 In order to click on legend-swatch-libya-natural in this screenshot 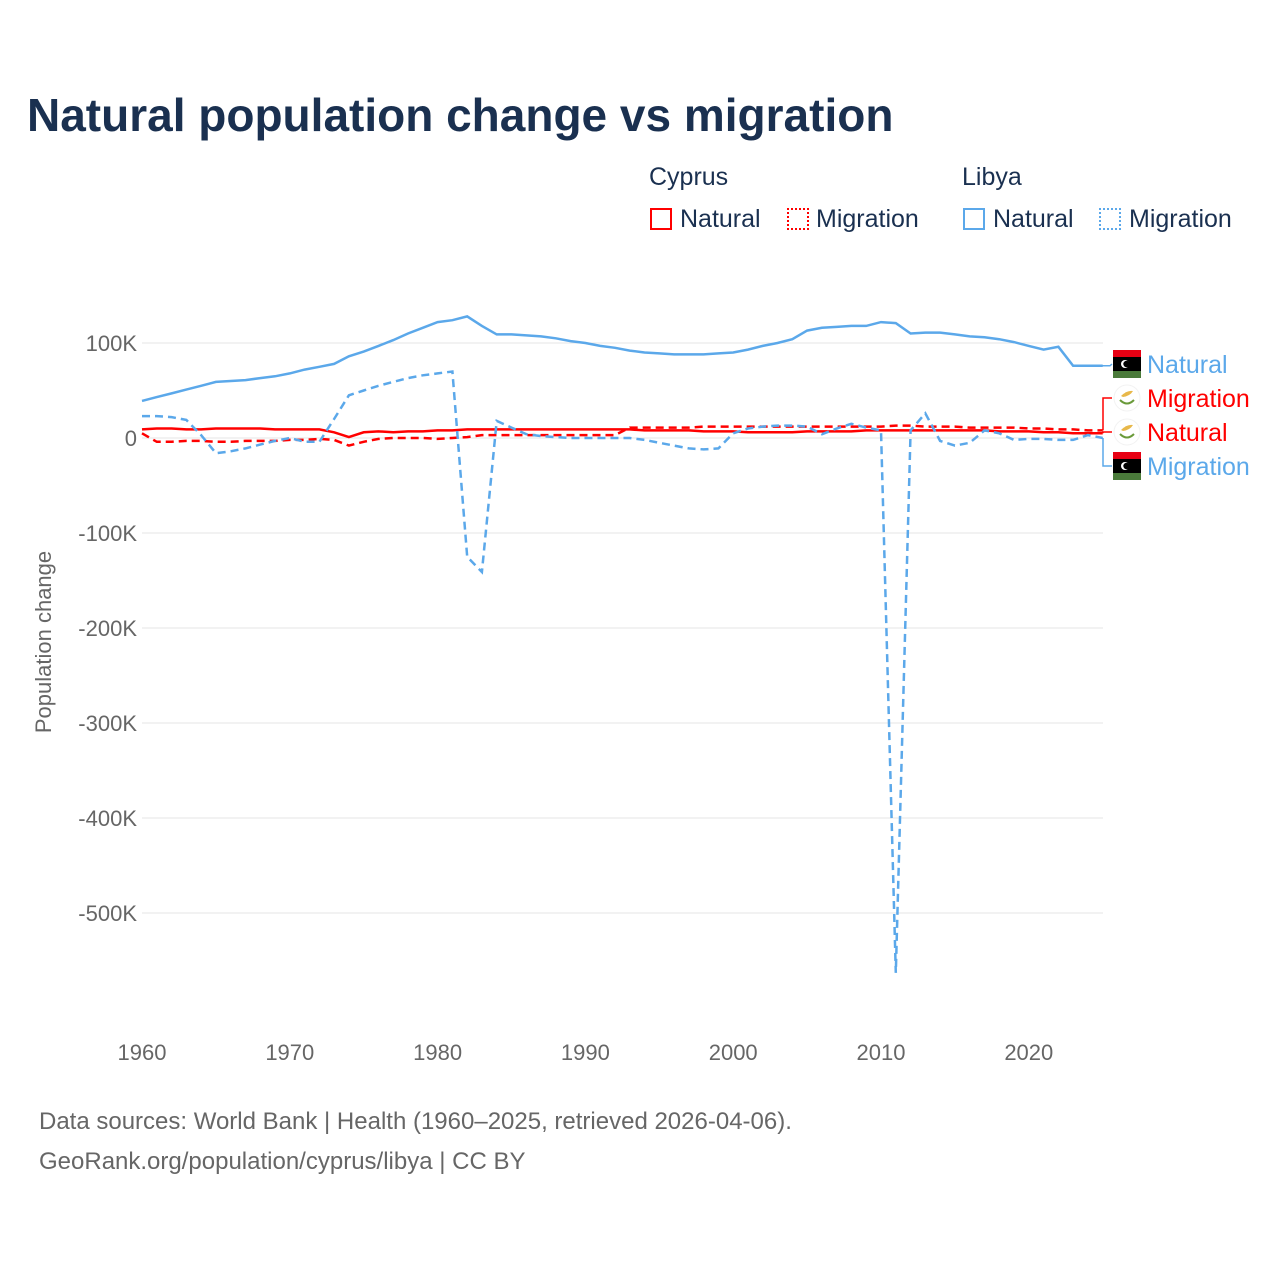, I will do `click(974, 219)`.